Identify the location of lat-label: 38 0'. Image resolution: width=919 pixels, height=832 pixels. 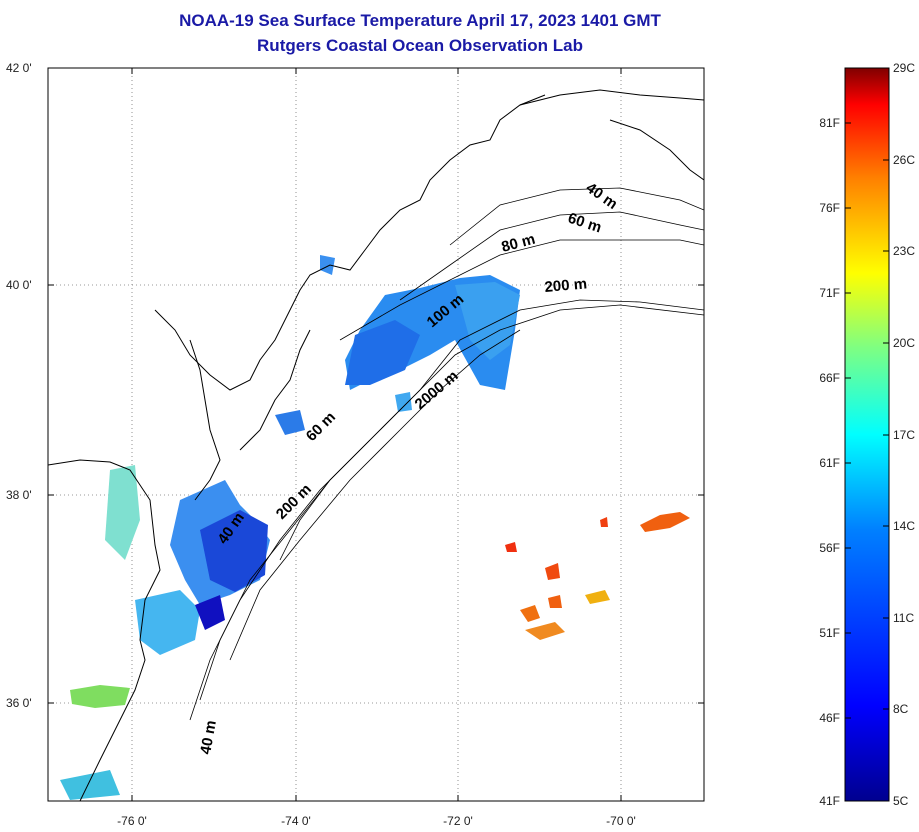
(19, 495).